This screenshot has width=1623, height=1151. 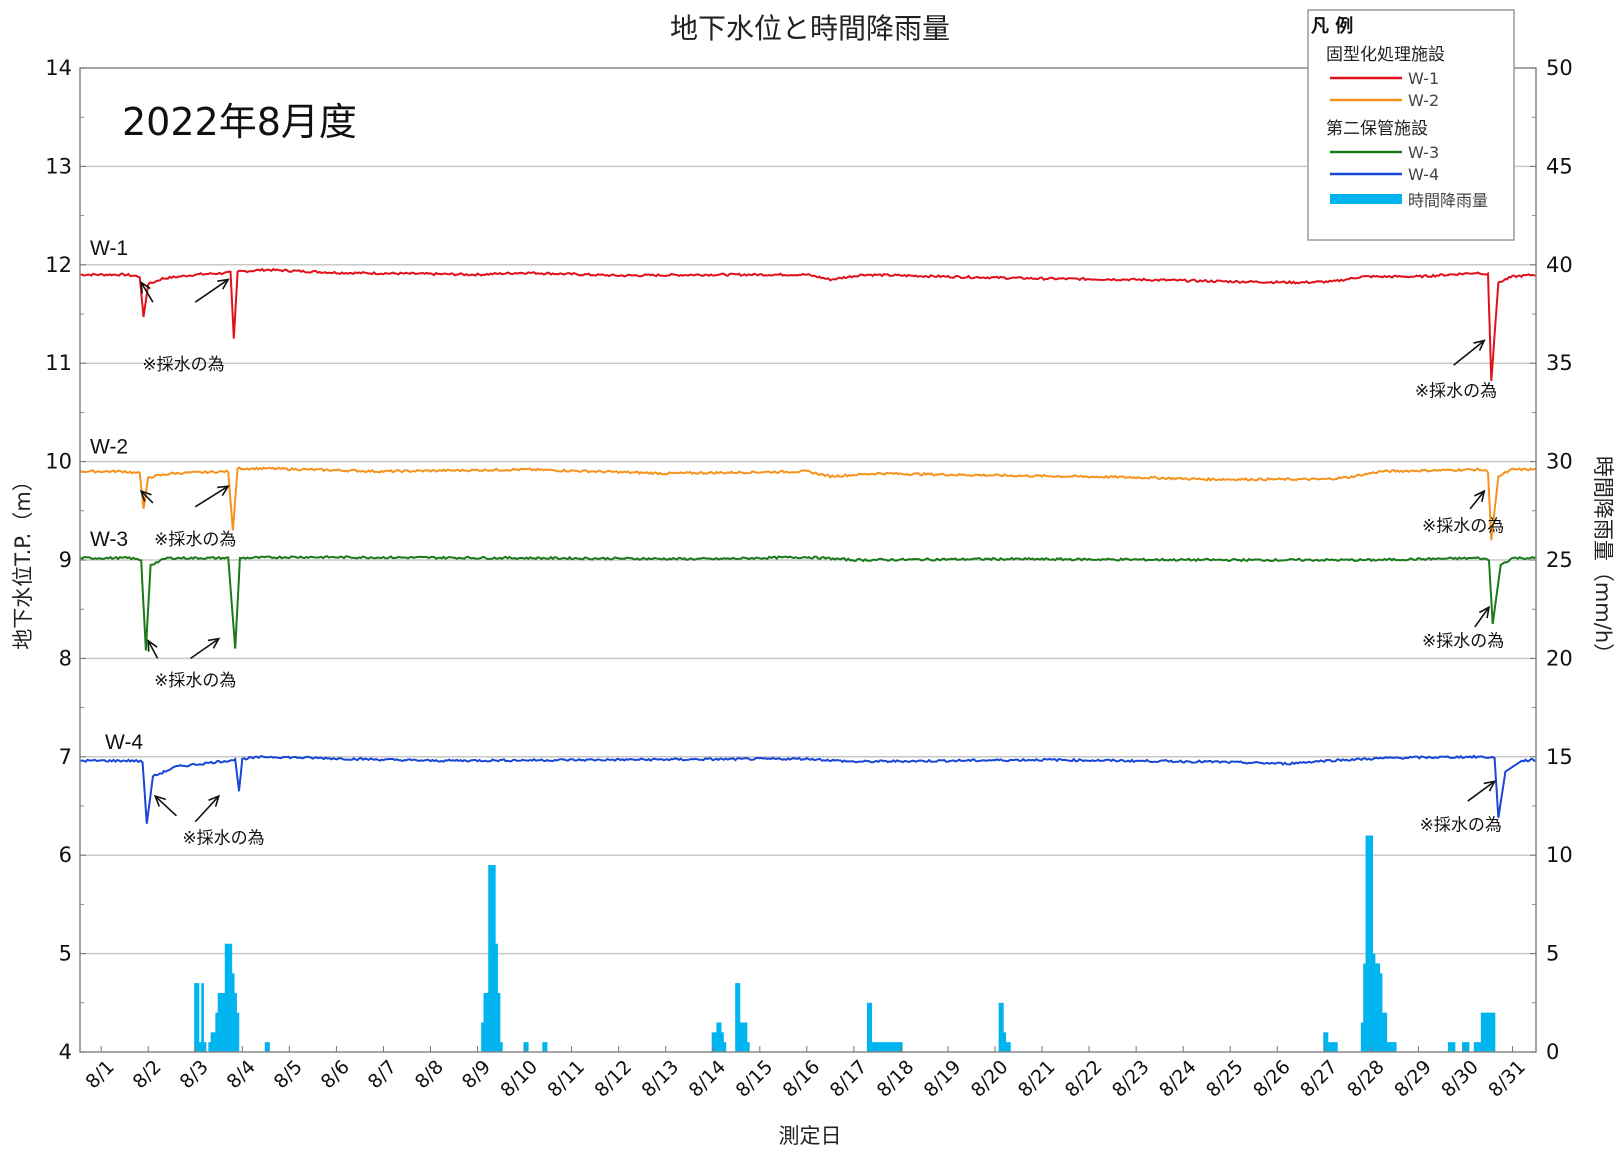 What do you see at coordinates (65, 954) in the screenshot?
I see `y-tick-label-left: 5` at bounding box center [65, 954].